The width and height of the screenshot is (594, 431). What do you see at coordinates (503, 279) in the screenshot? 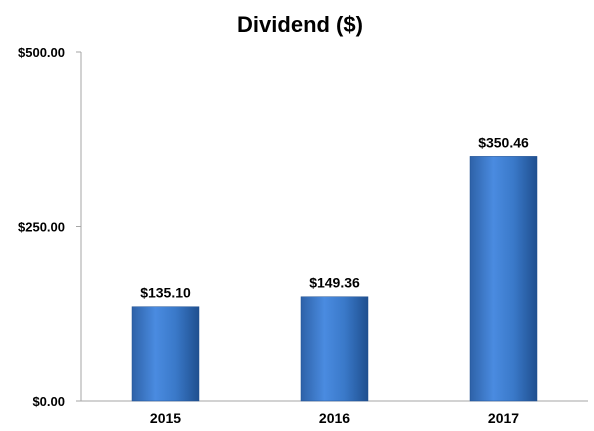
I see `bar-2017` at bounding box center [503, 279].